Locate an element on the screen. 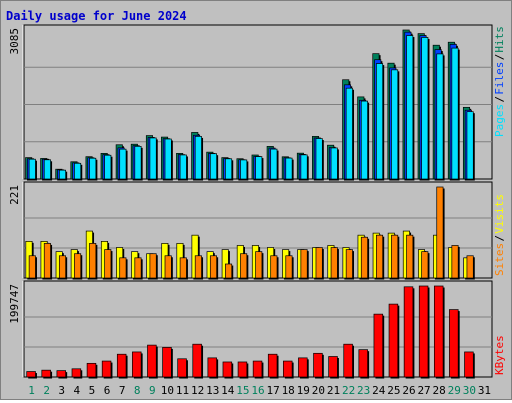  day-label-27: 27 is located at coordinates (423, 390).